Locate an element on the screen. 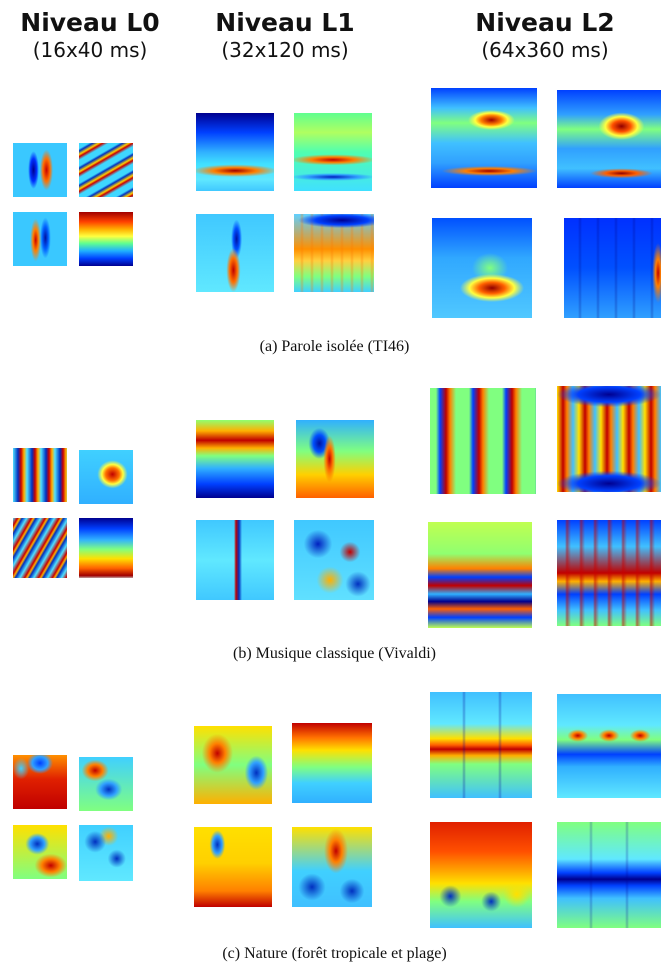  header-level-1: Niveau L1 (32x120 ms) is located at coordinates (285, 35).